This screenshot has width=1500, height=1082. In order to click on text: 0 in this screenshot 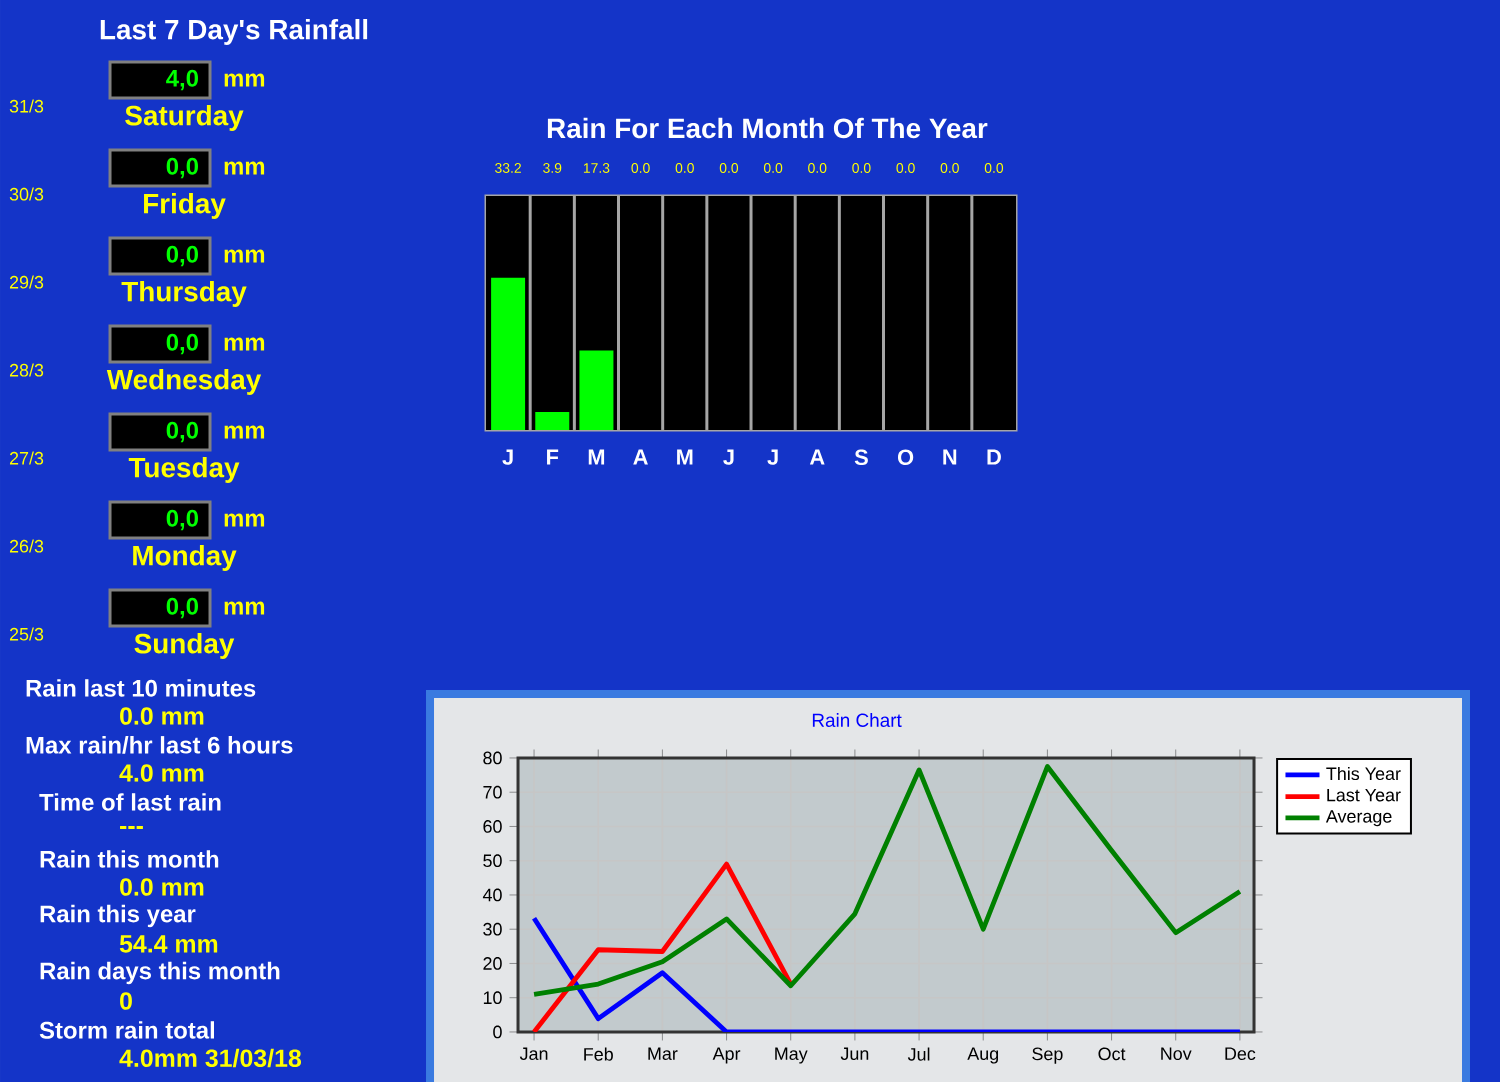, I will do `click(126, 1001)`.